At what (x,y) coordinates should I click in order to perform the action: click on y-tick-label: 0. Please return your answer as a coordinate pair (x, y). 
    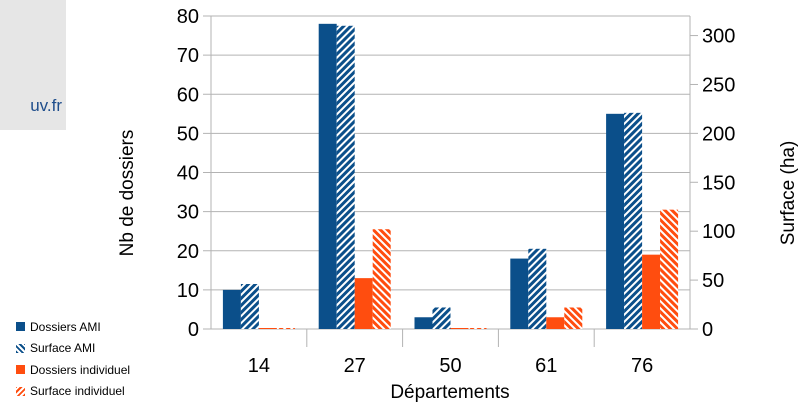
    Looking at the image, I should click on (193, 330).